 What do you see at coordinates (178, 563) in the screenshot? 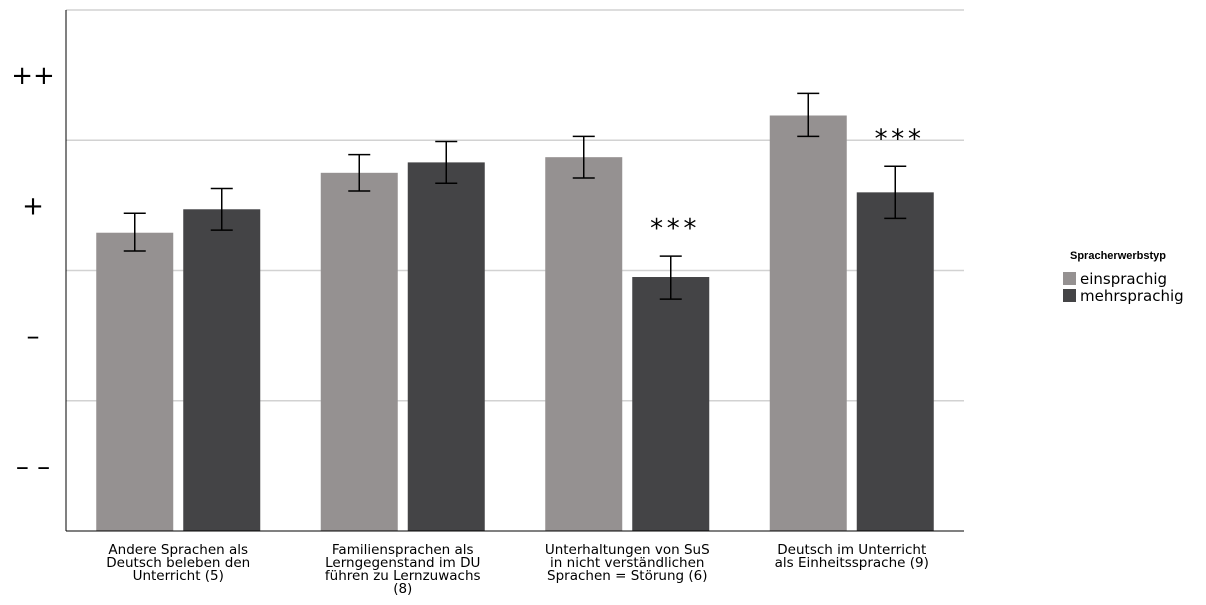
I see `x-category-label: Deutsch beleben den` at bounding box center [178, 563].